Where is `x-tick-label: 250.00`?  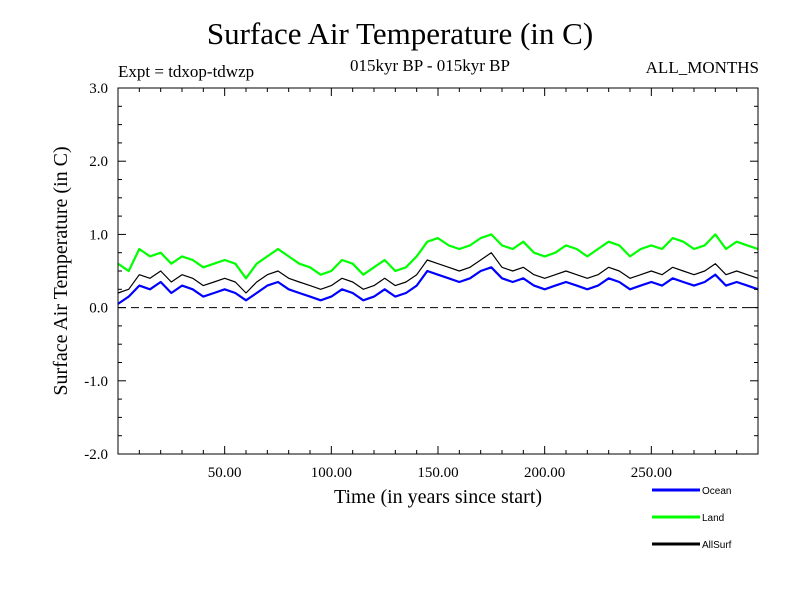
x-tick-label: 250.00 is located at coordinates (651, 473).